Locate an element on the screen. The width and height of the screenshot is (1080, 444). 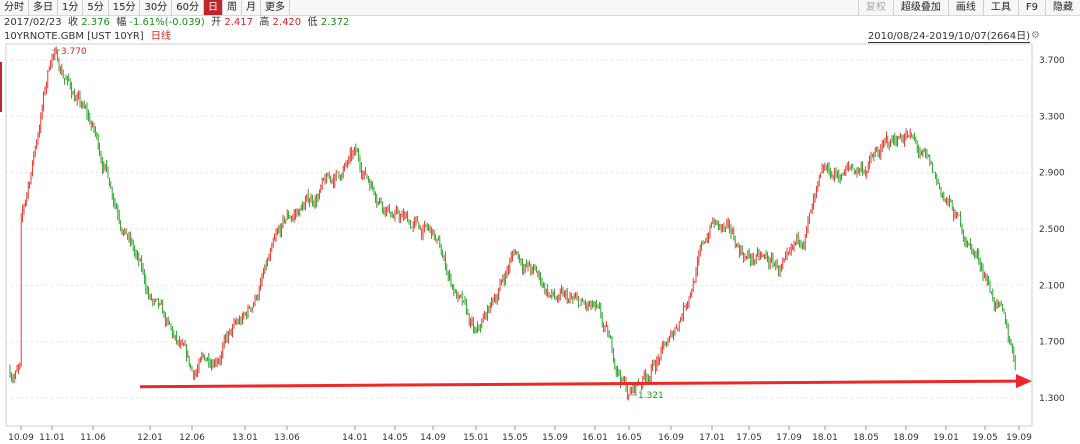
x-tick-label: 14.09 is located at coordinates (433, 438).